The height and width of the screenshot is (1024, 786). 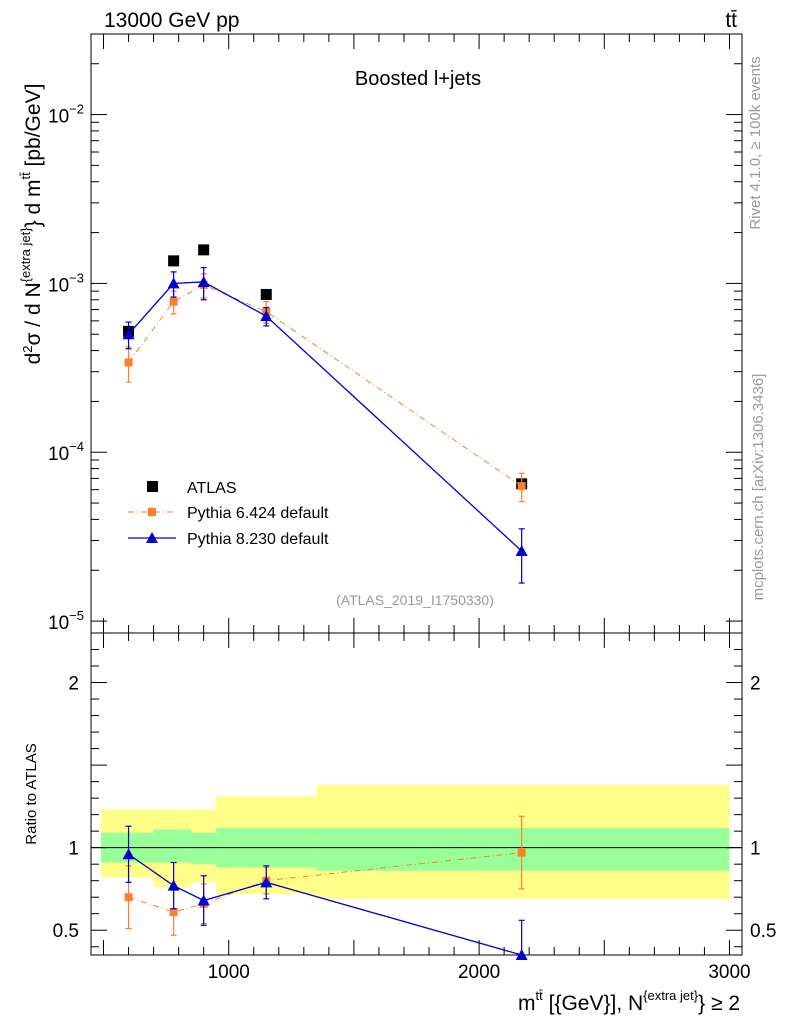 What do you see at coordinates (152, 486) in the screenshot?
I see `legend-atlas-marker` at bounding box center [152, 486].